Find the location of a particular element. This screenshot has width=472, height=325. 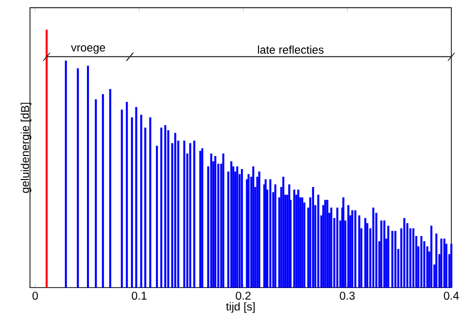

x-tick-label: 0.3 is located at coordinates (347, 296).